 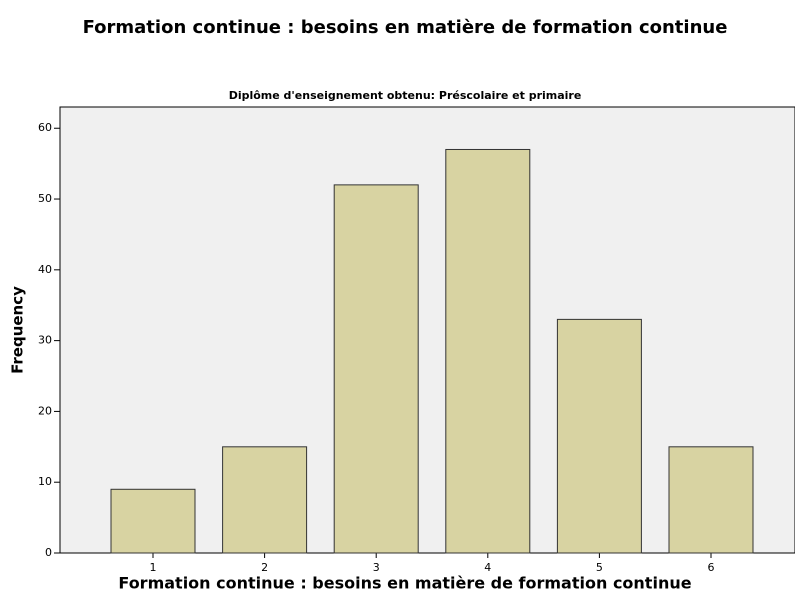 What do you see at coordinates (18, 330) in the screenshot?
I see `y-axis-label: Frequency` at bounding box center [18, 330].